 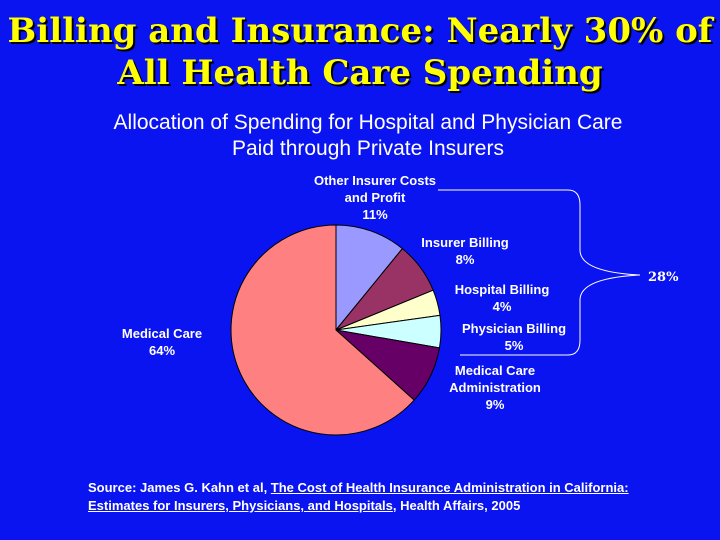 I want to click on slice-name-label-2-0: Hospital Billing, so click(x=502, y=289).